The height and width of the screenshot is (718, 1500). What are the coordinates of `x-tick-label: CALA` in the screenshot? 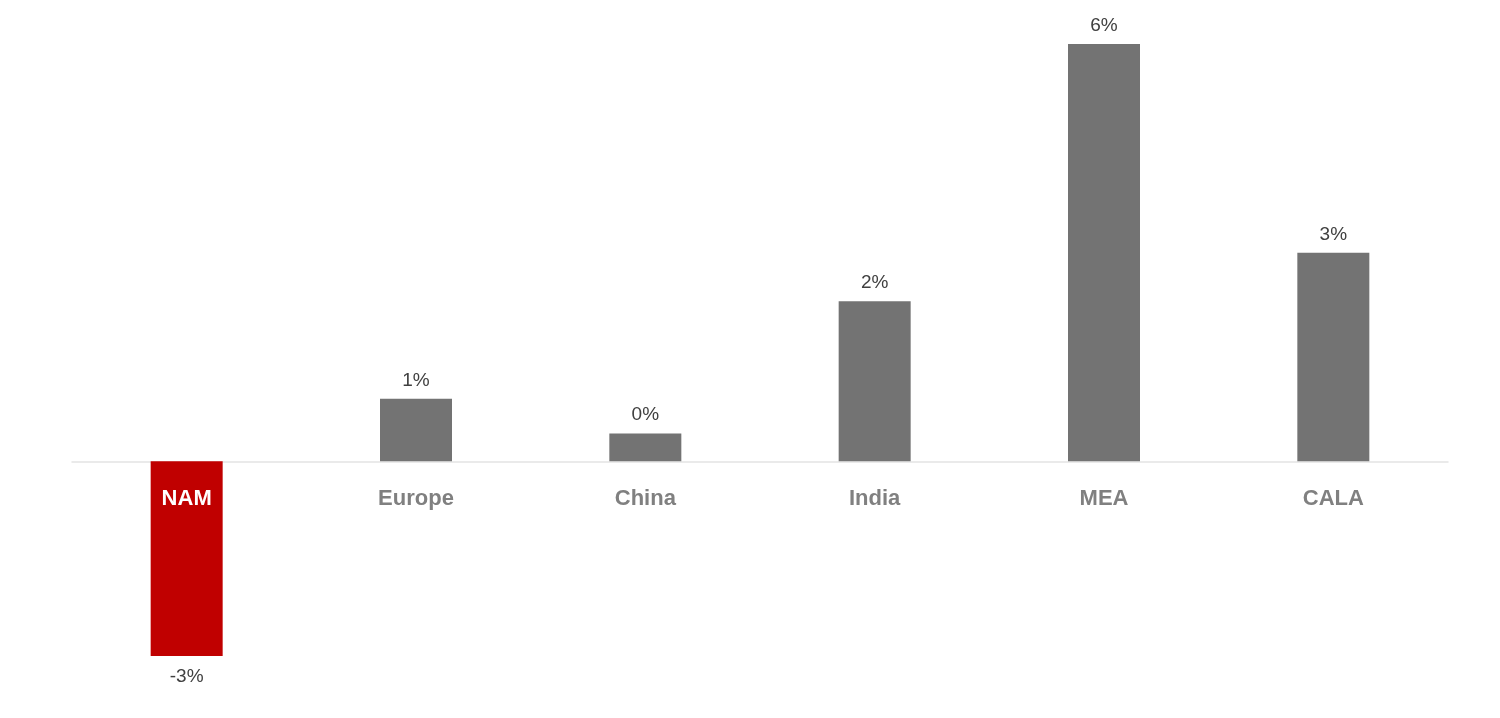 It's located at (1333, 497).